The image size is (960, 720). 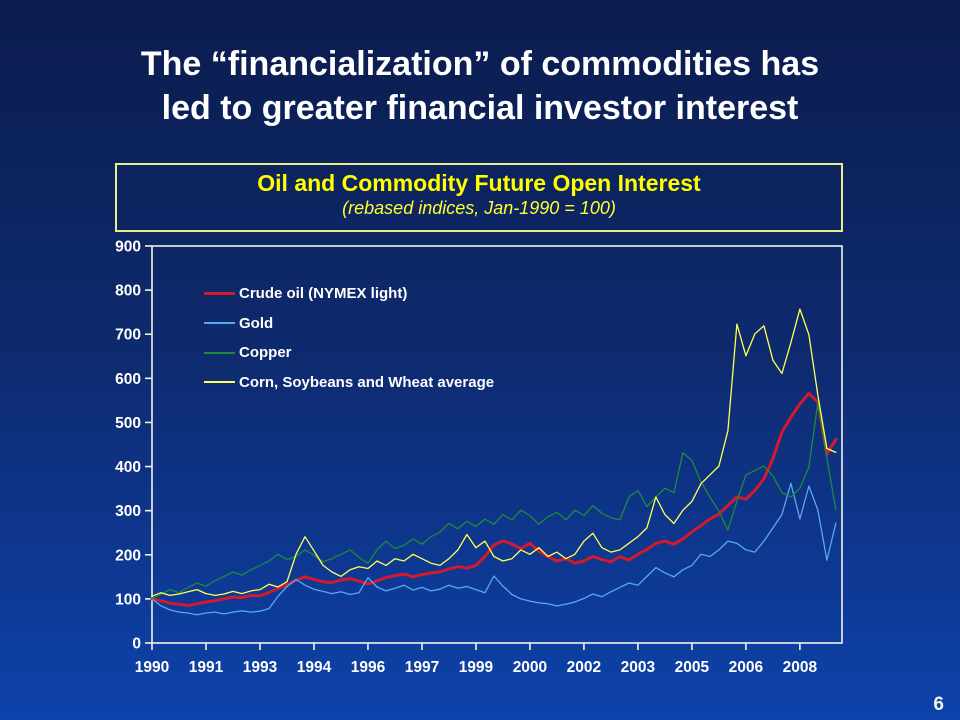 I want to click on legend-label-copper: Copper, so click(x=265, y=353).